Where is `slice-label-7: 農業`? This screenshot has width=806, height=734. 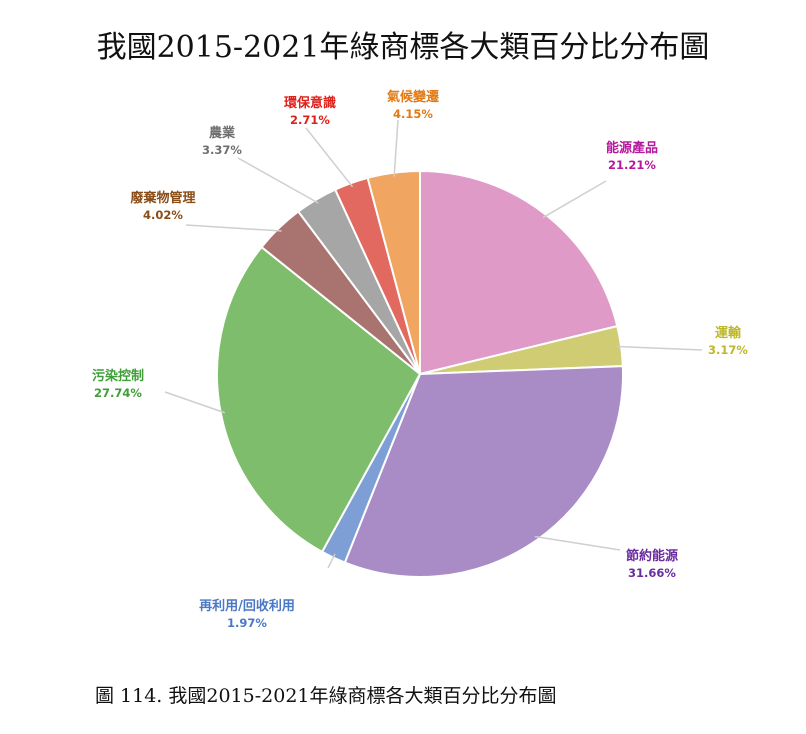 slice-label-7: 農業 is located at coordinates (222, 133).